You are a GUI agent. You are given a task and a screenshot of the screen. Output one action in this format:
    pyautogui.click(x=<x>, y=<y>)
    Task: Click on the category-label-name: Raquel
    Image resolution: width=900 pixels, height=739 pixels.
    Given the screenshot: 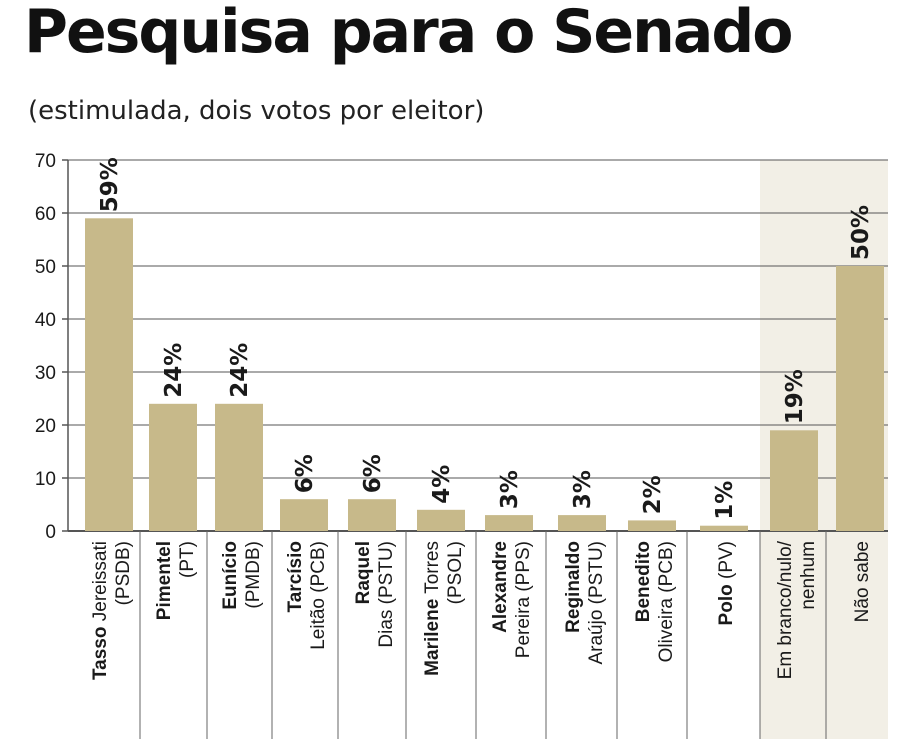 What is the action you would take?
    pyautogui.click(x=363, y=572)
    